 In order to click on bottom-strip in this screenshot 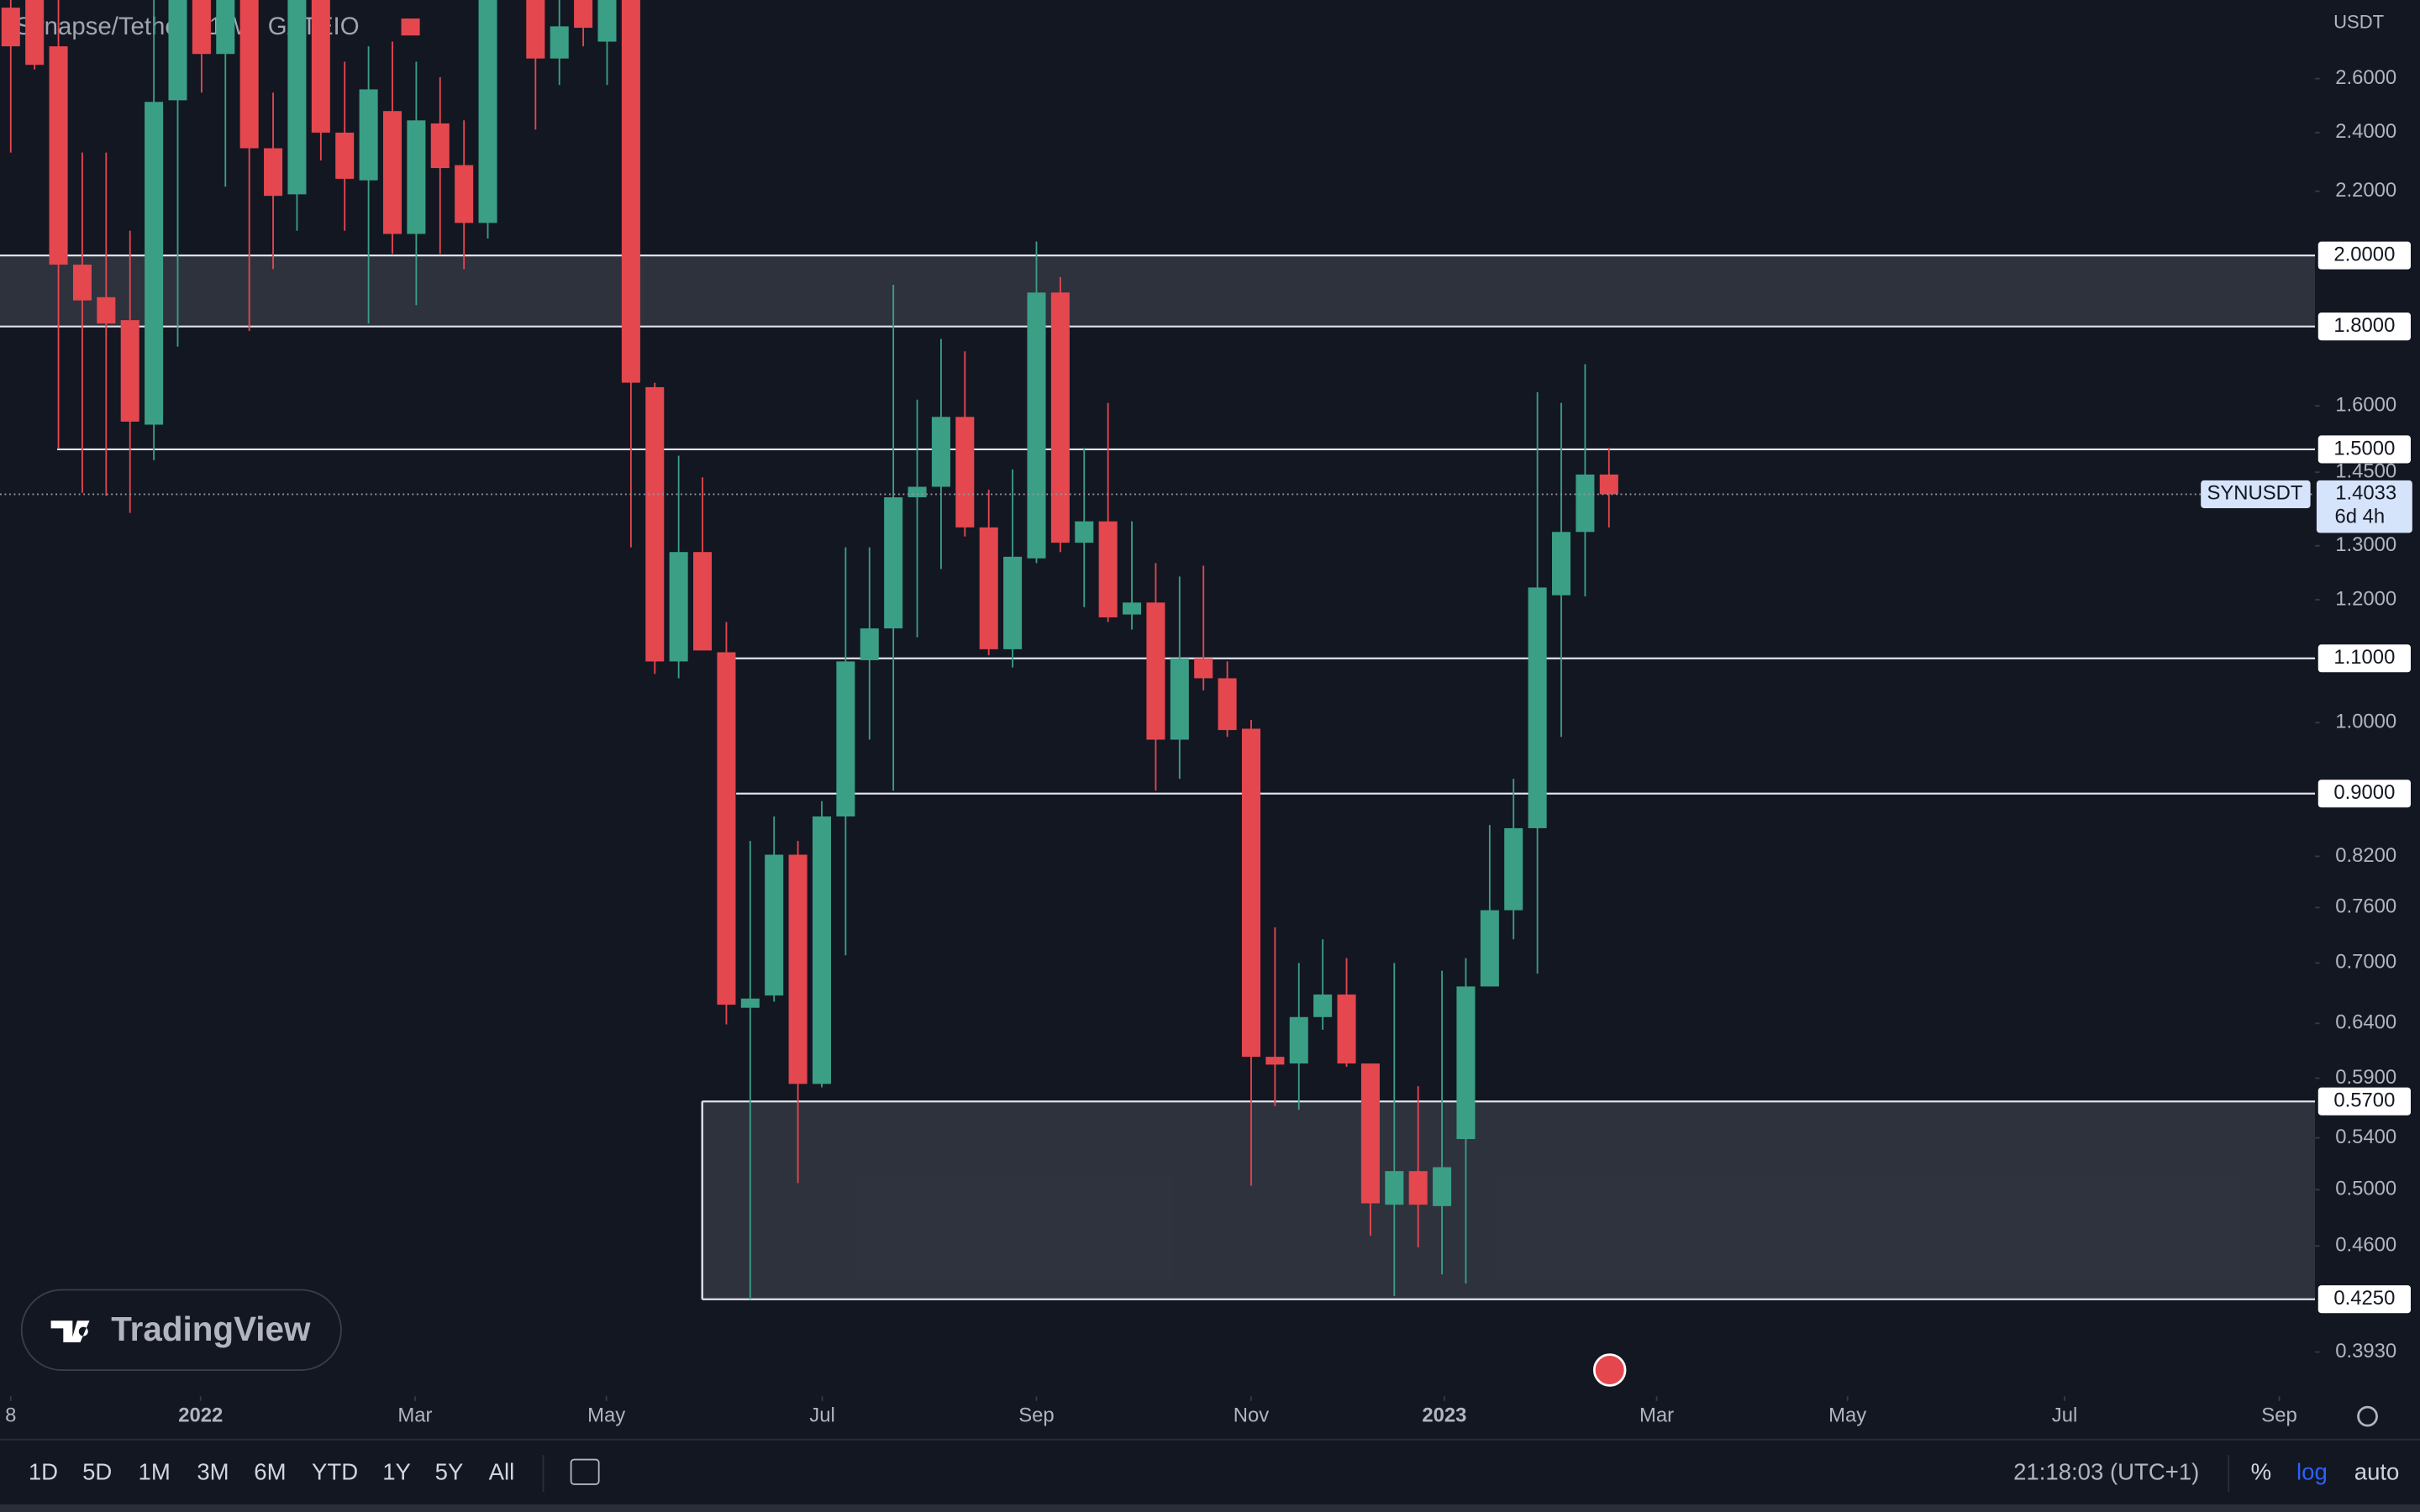, I will do `click(1210, 1508)`.